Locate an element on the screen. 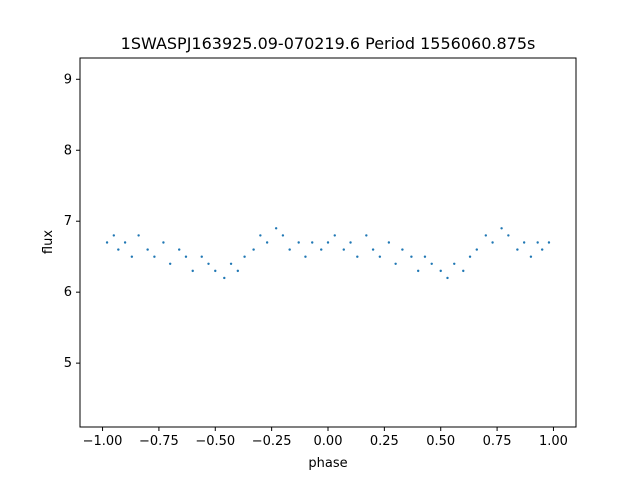 The width and height of the screenshot is (640, 480). x-axis: −1.00 −0.75 −0.50 −0.25 0.00 0.25 0.50 0.75 1.00 is located at coordinates (325, 438).